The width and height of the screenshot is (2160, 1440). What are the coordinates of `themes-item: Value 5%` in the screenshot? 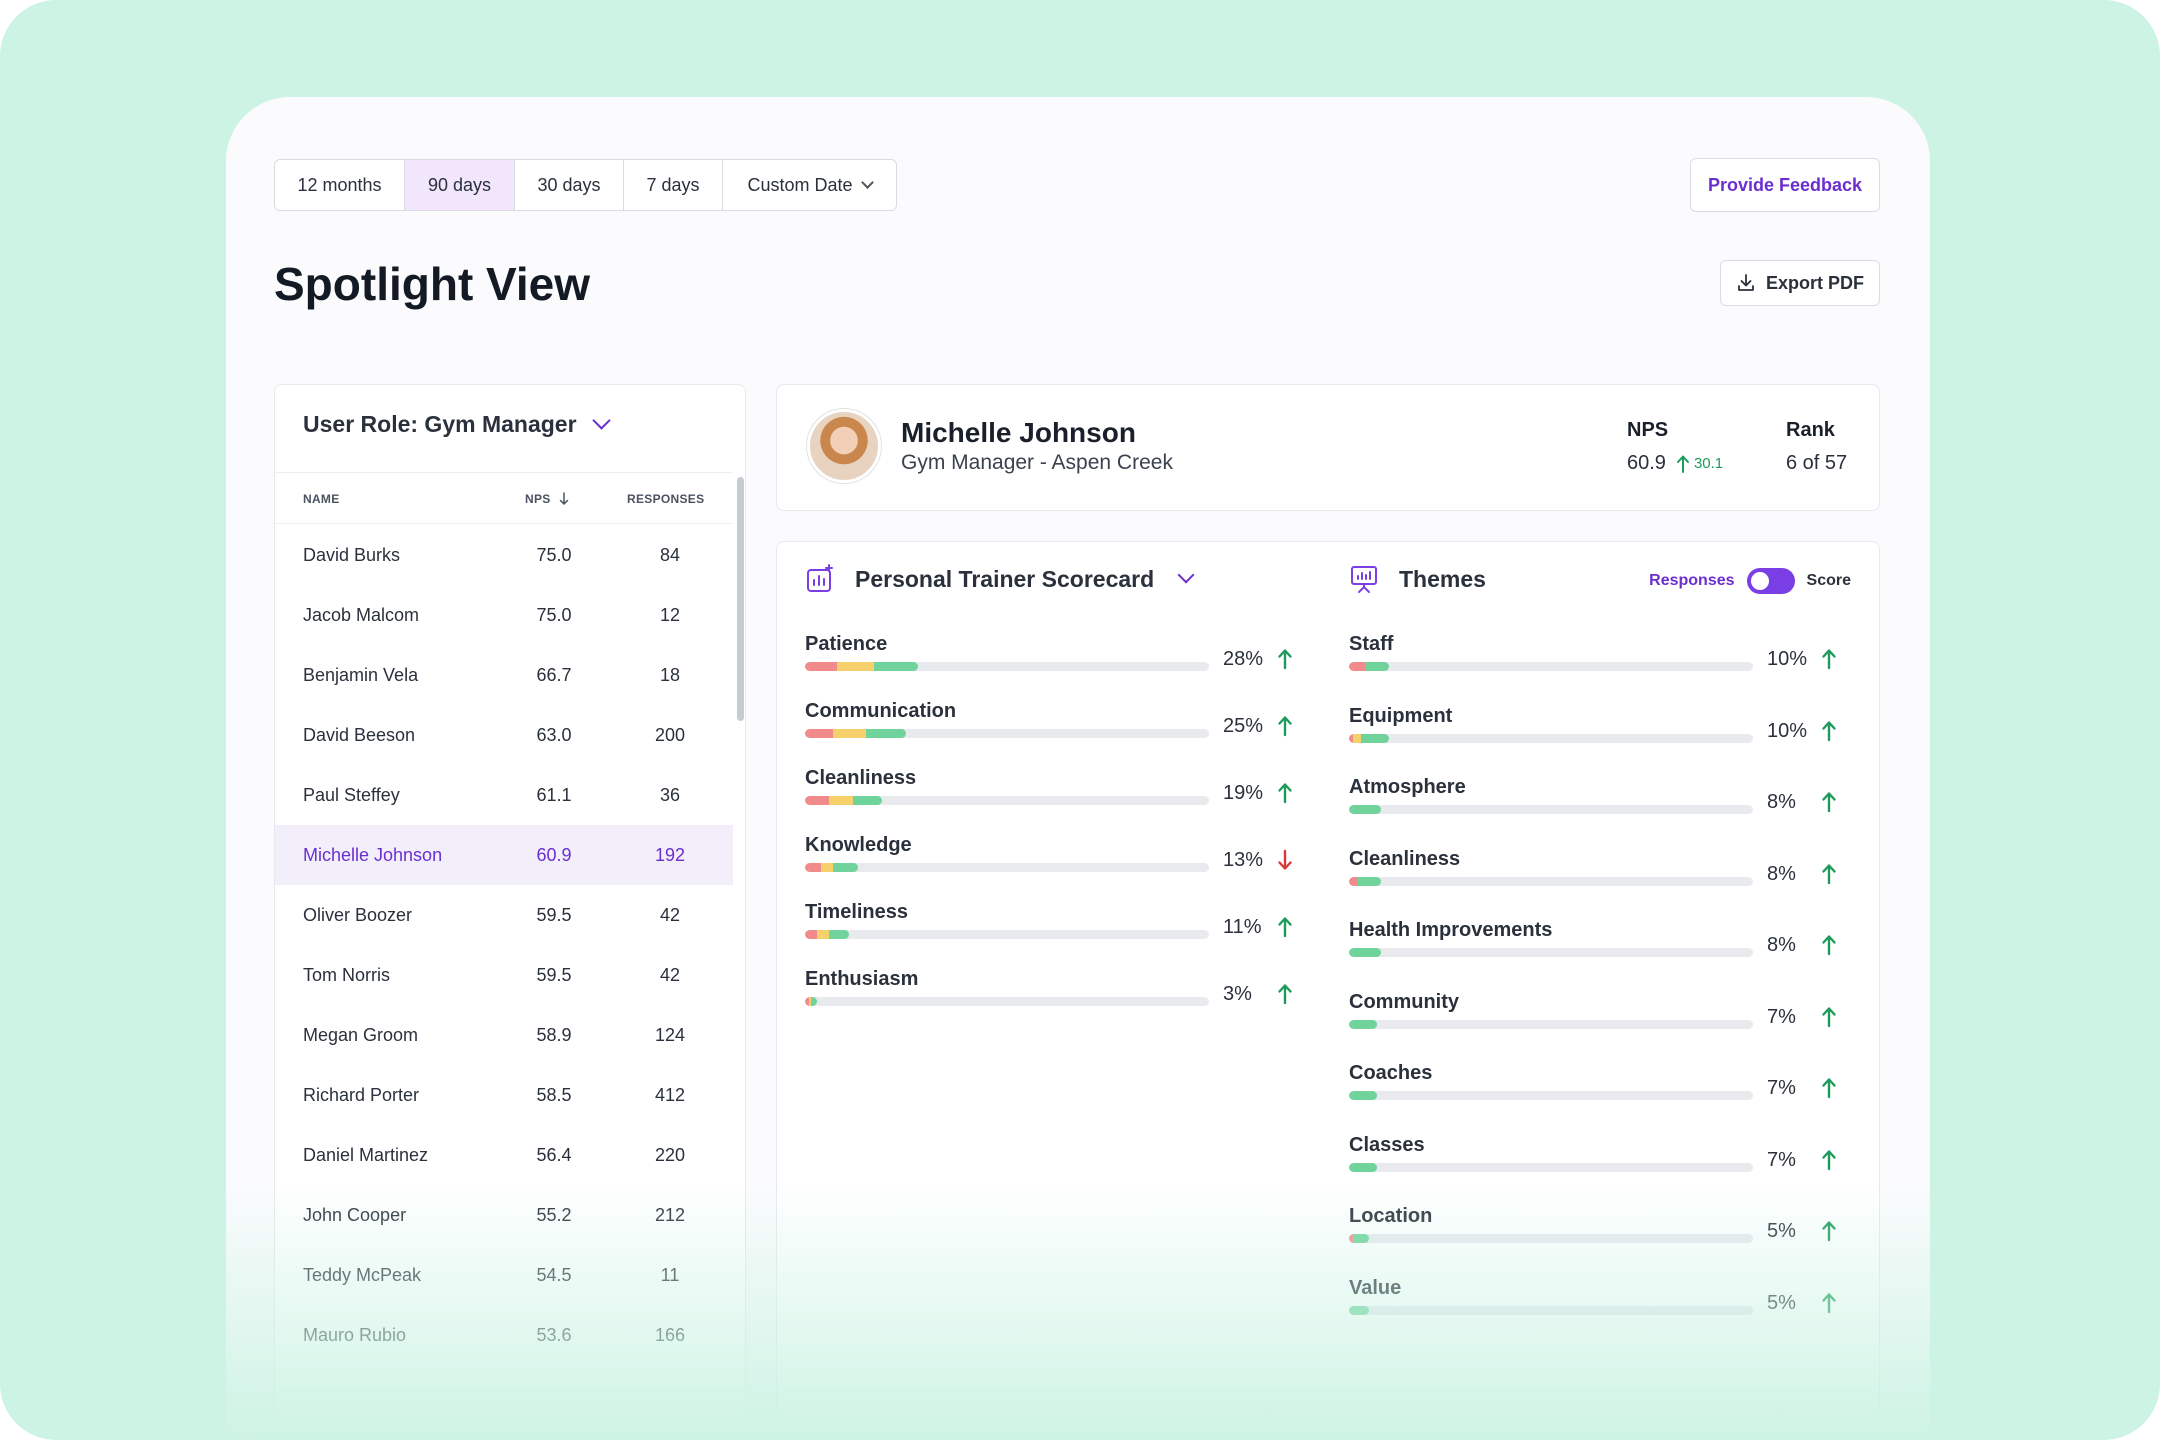 It's located at (1594, 1307).